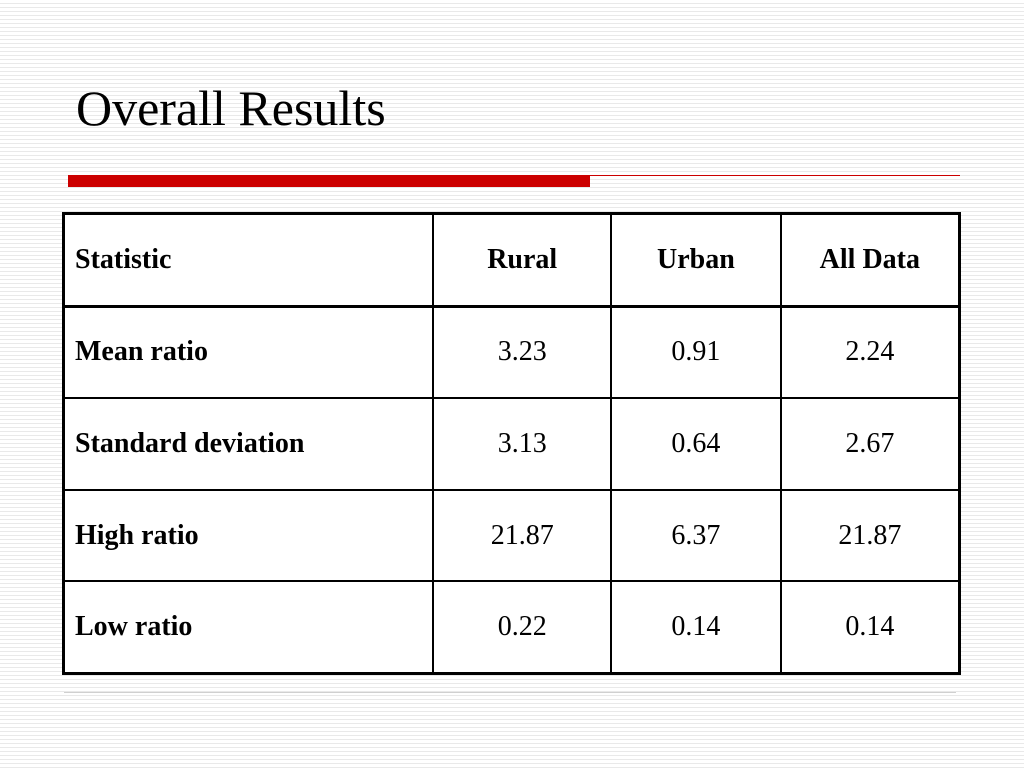 The height and width of the screenshot is (768, 1024). I want to click on cell-all-data: 0.14, so click(870, 628).